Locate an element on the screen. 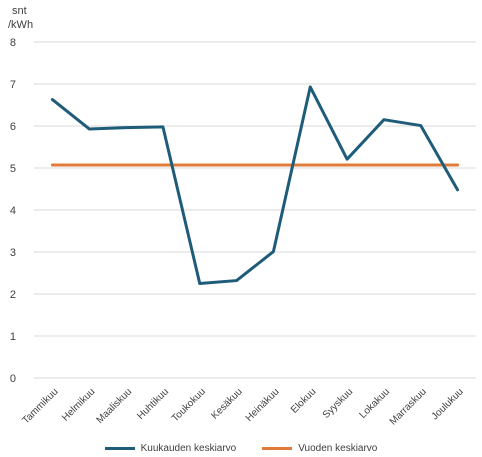  legend-item-series-0: Kuukauden keskiarvo is located at coordinates (170, 448).